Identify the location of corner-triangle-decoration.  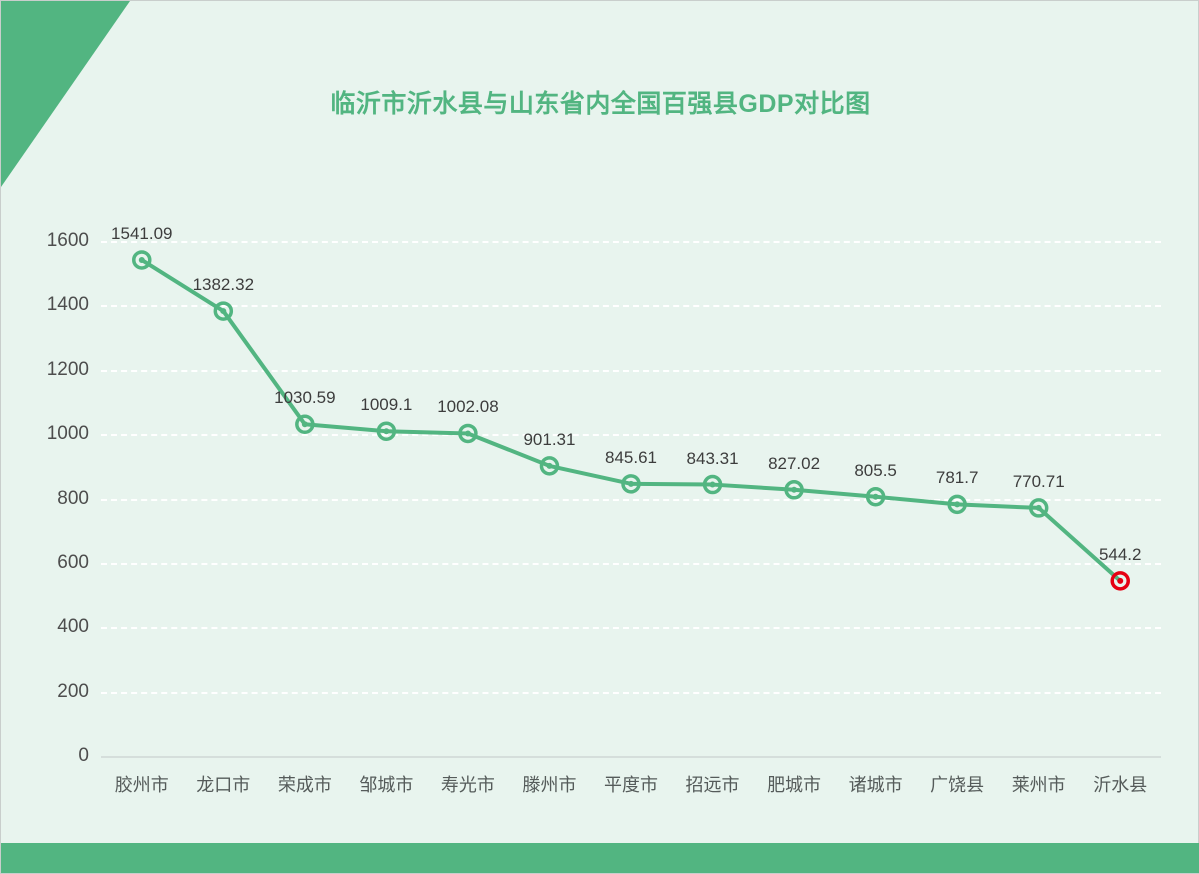
(66, 94).